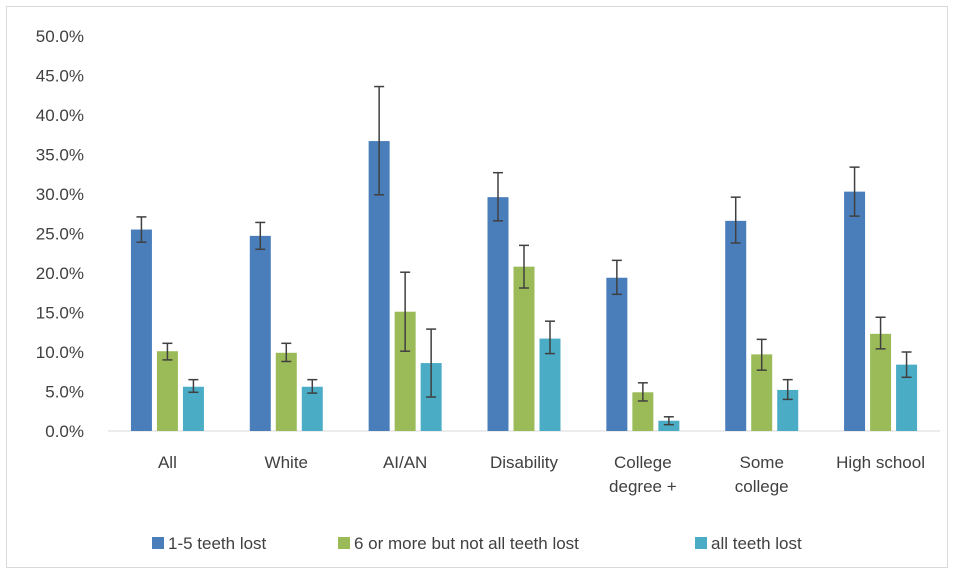 The width and height of the screenshot is (956, 575). What do you see at coordinates (60, 352) in the screenshot?
I see `y-tick-label: 10.0%` at bounding box center [60, 352].